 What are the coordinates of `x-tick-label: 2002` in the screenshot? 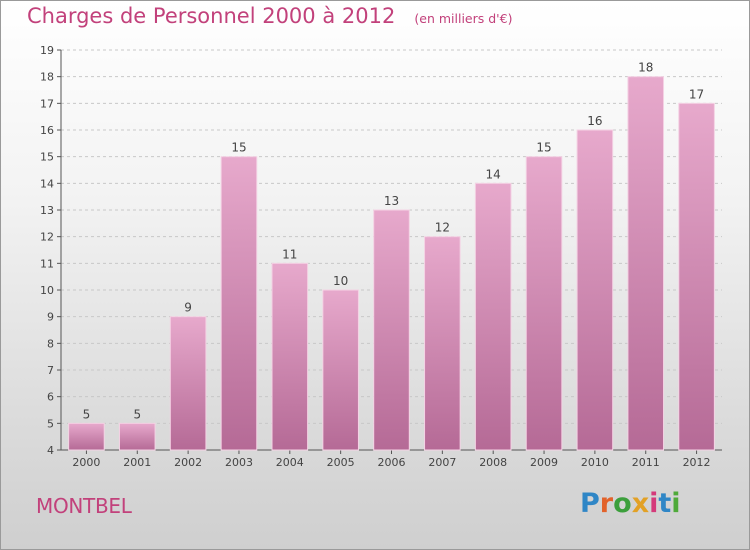 It's located at (188, 462).